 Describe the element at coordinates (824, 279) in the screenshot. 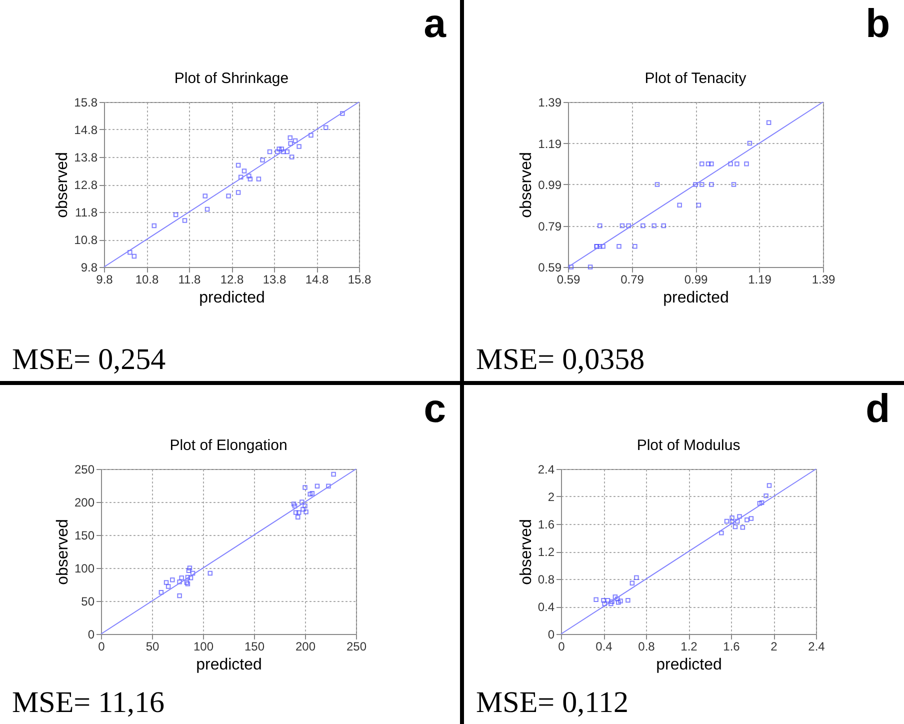

I see `x-tick-label: 1.39` at that location.